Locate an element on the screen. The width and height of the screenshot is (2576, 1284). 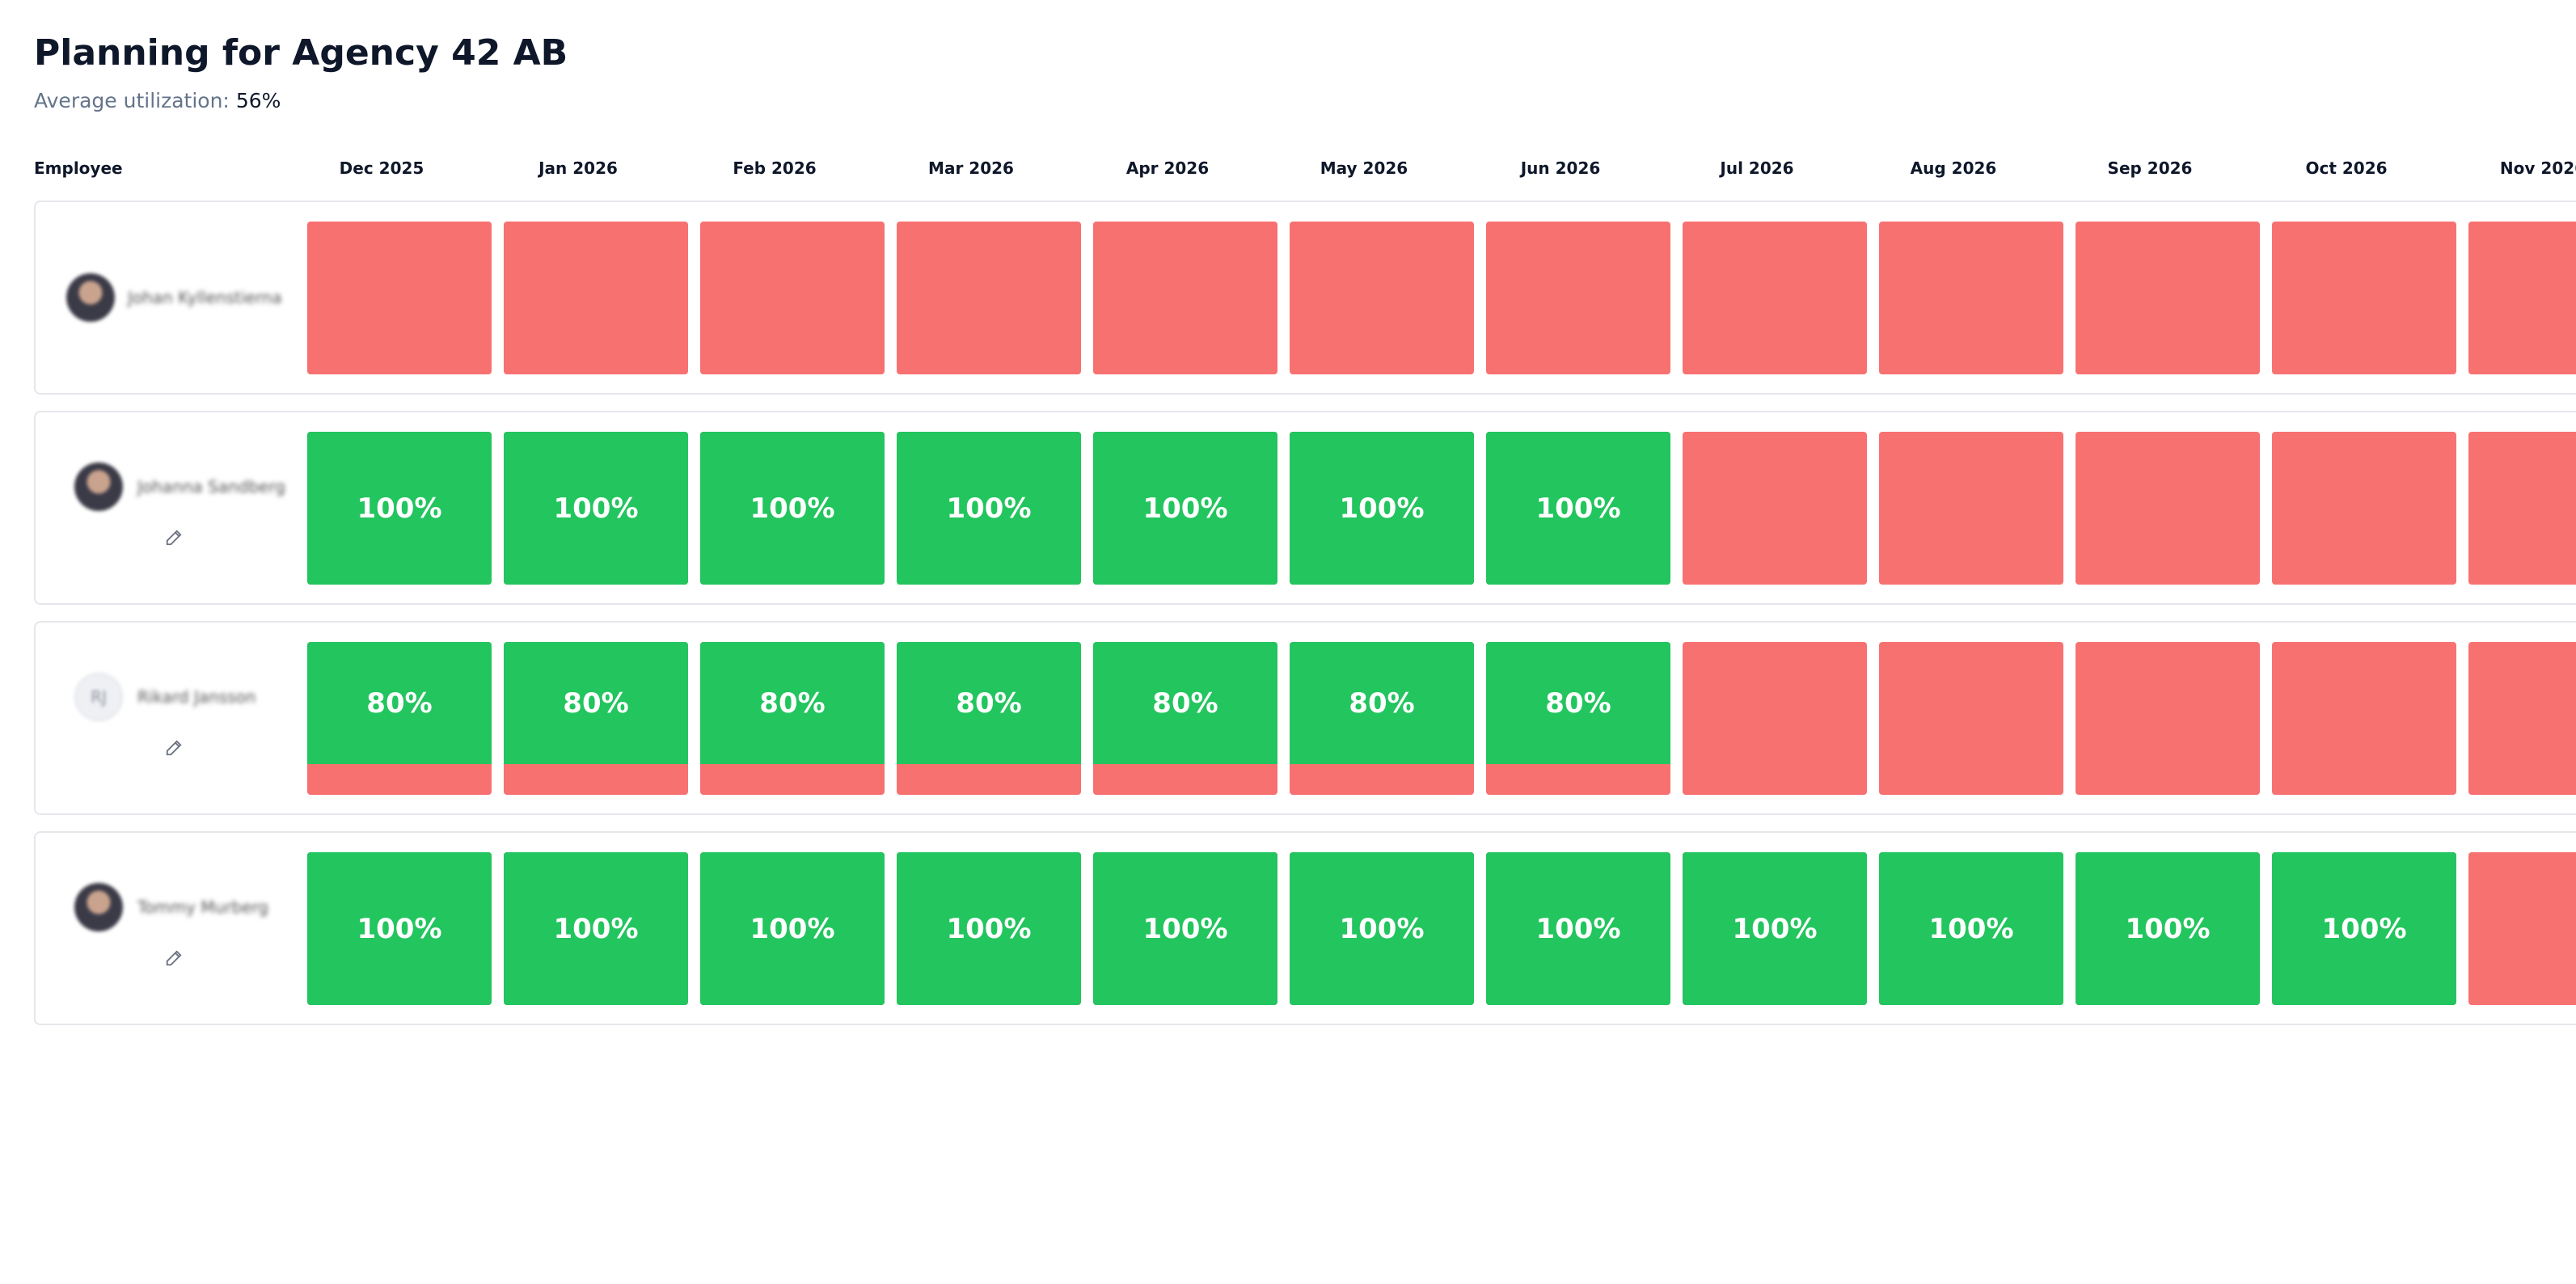
employee-name: Johanna Sandberg is located at coordinates (211, 487).